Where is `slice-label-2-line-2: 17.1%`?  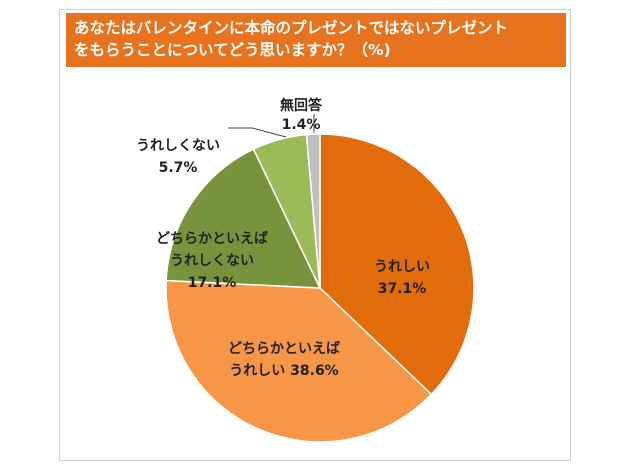
slice-label-2-line-2: 17.1% is located at coordinates (212, 283).